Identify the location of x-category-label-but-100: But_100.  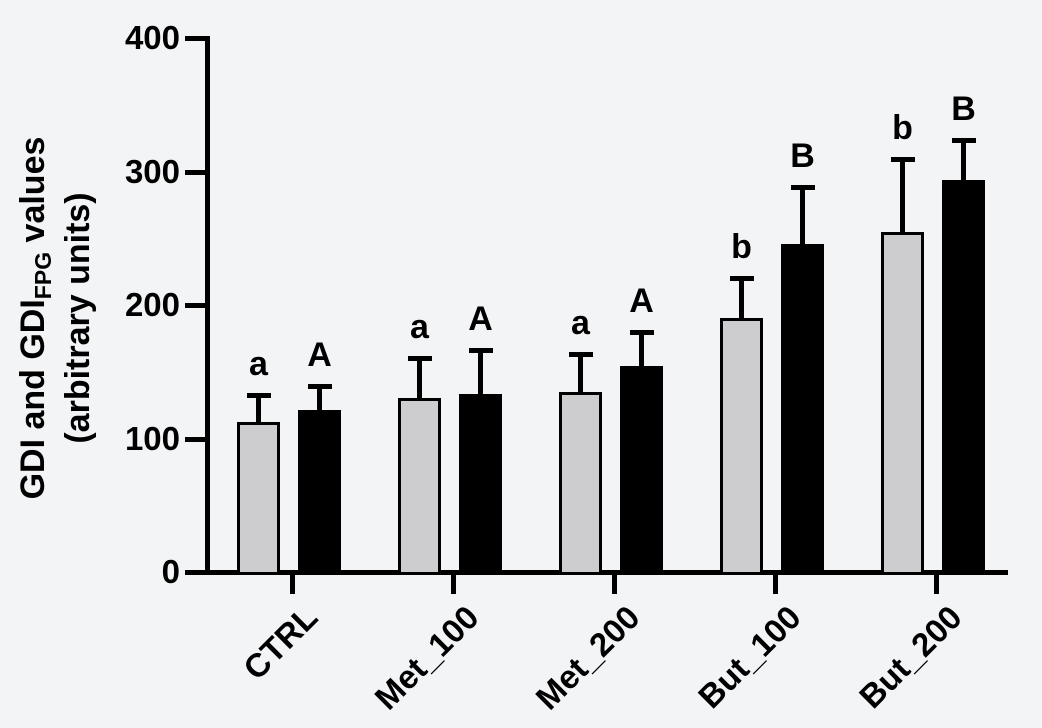
(749, 657).